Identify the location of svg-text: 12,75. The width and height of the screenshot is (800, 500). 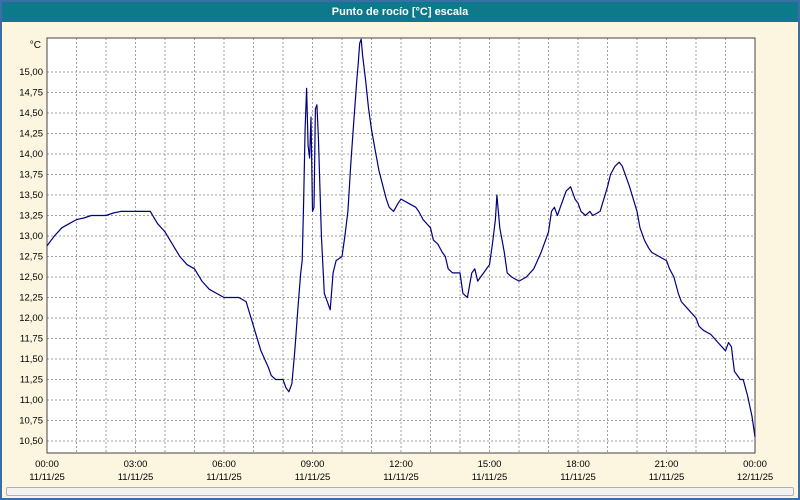
(31, 257).